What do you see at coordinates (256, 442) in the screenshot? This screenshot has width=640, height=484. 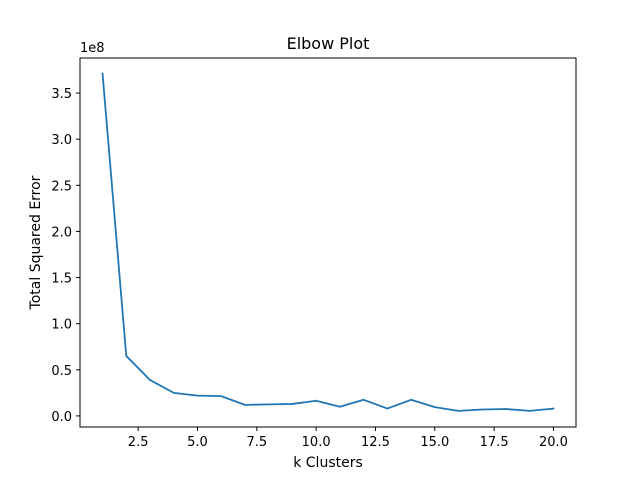 I see `x-tick-label: 7.5` at bounding box center [256, 442].